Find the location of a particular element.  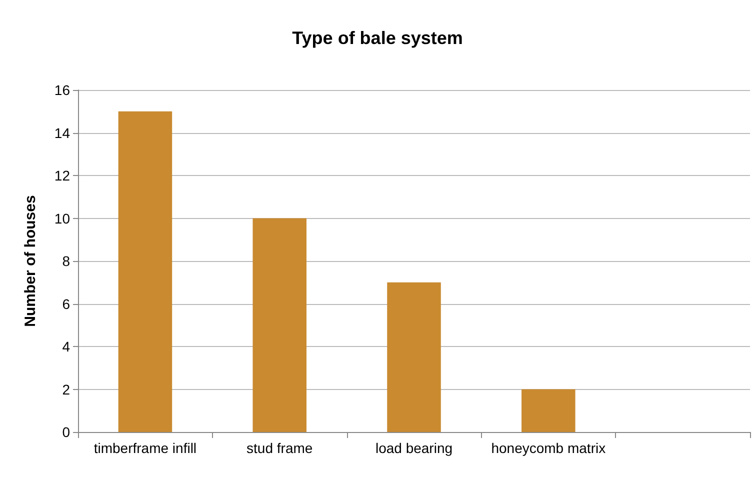

x-tick-label: timberframe infill is located at coordinates (145, 448).